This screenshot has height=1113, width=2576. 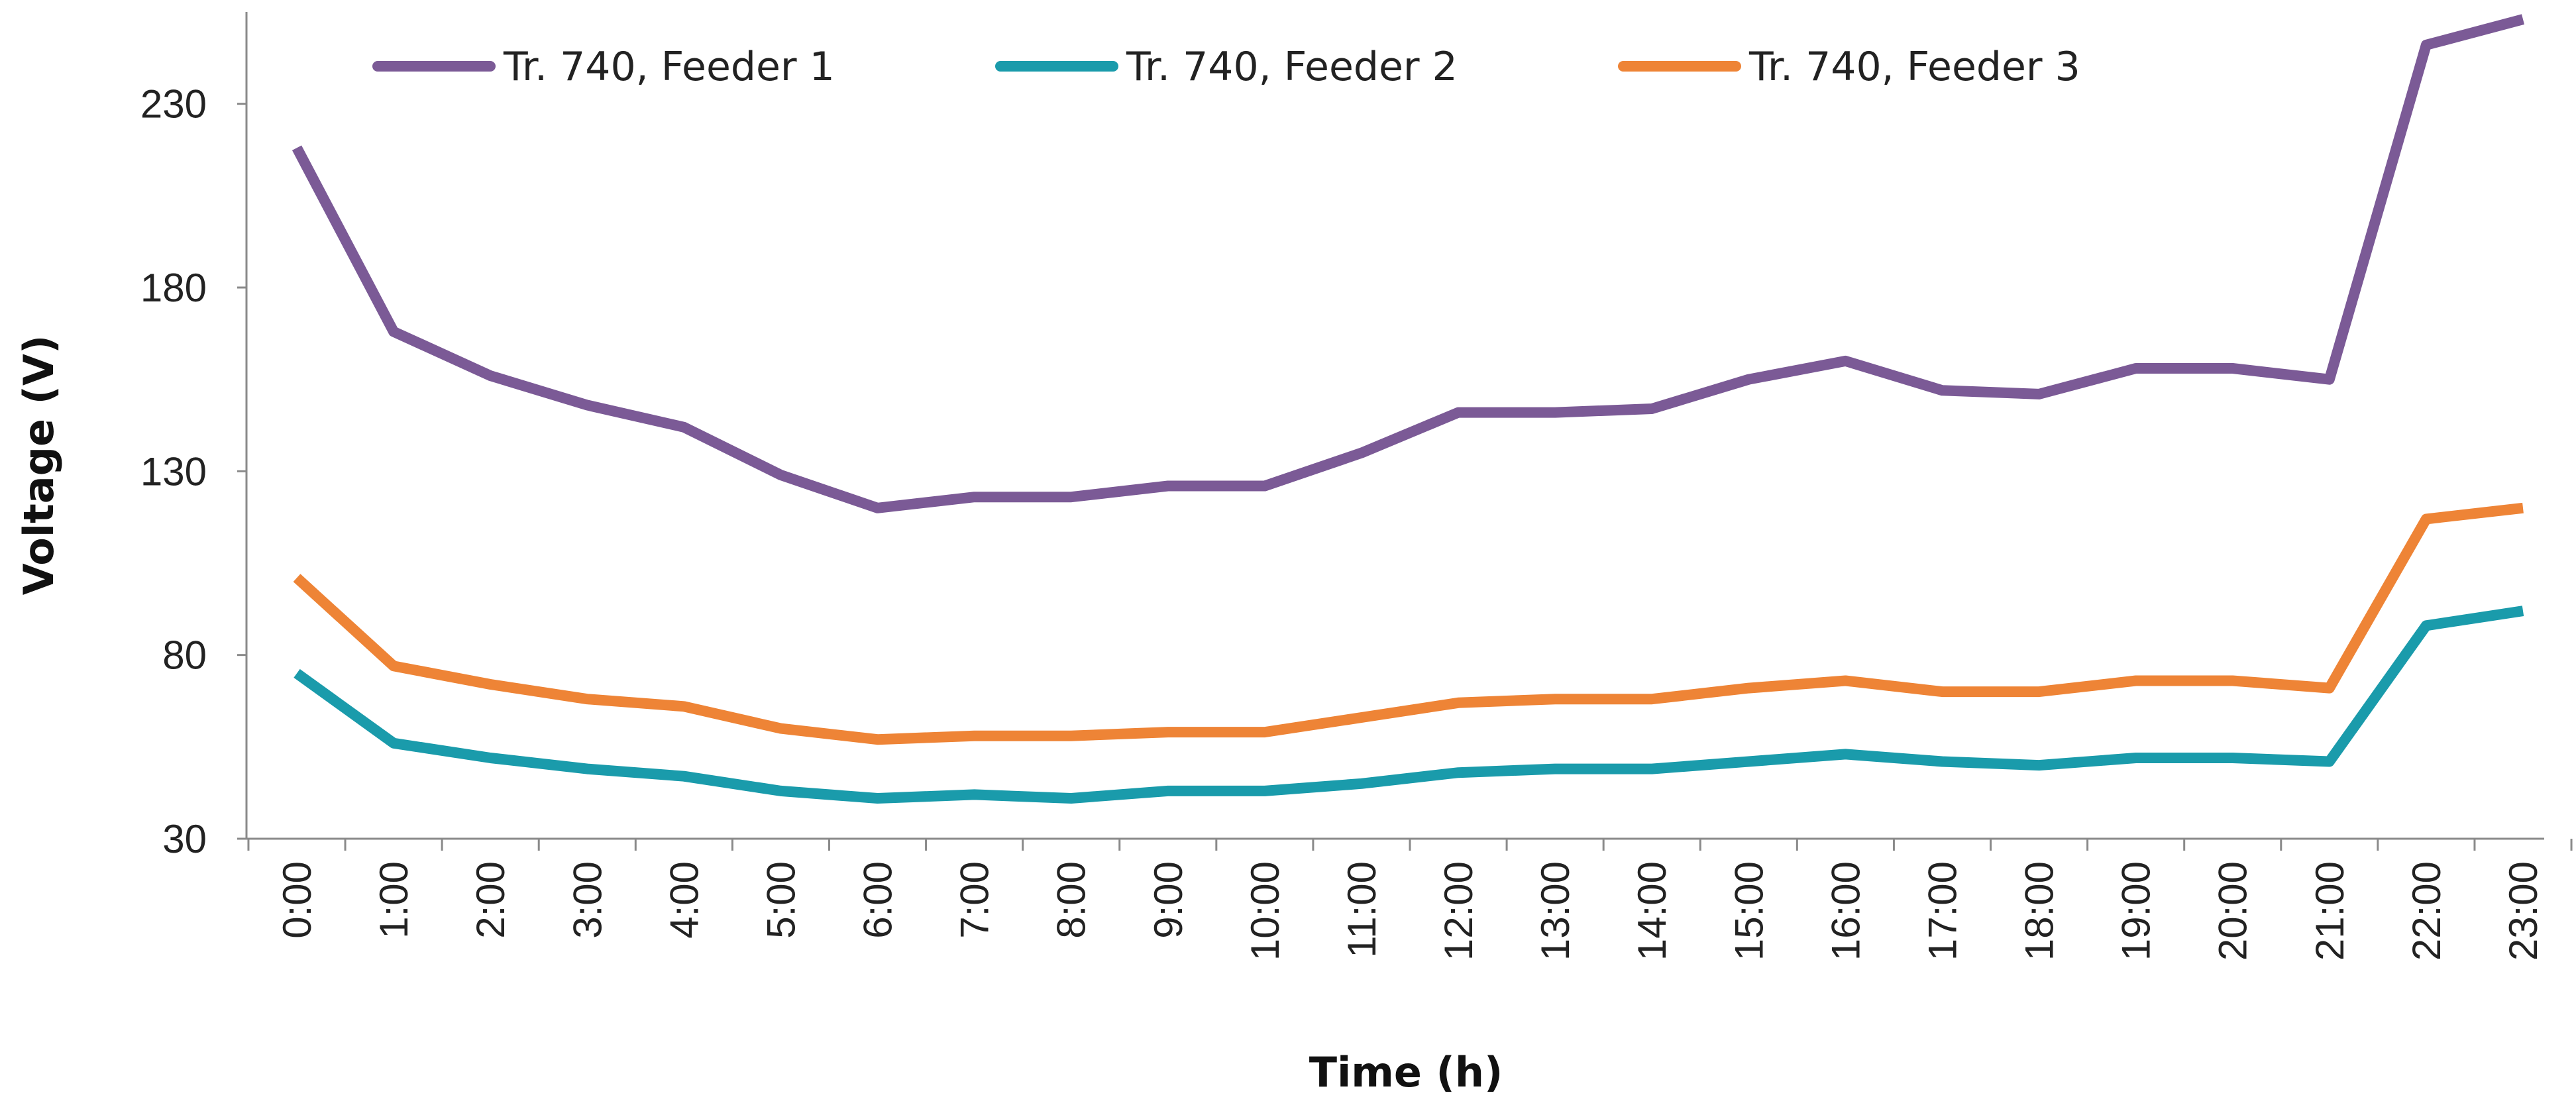 What do you see at coordinates (1749, 911) in the screenshot?
I see `x-tick-label: 15:00` at bounding box center [1749, 911].